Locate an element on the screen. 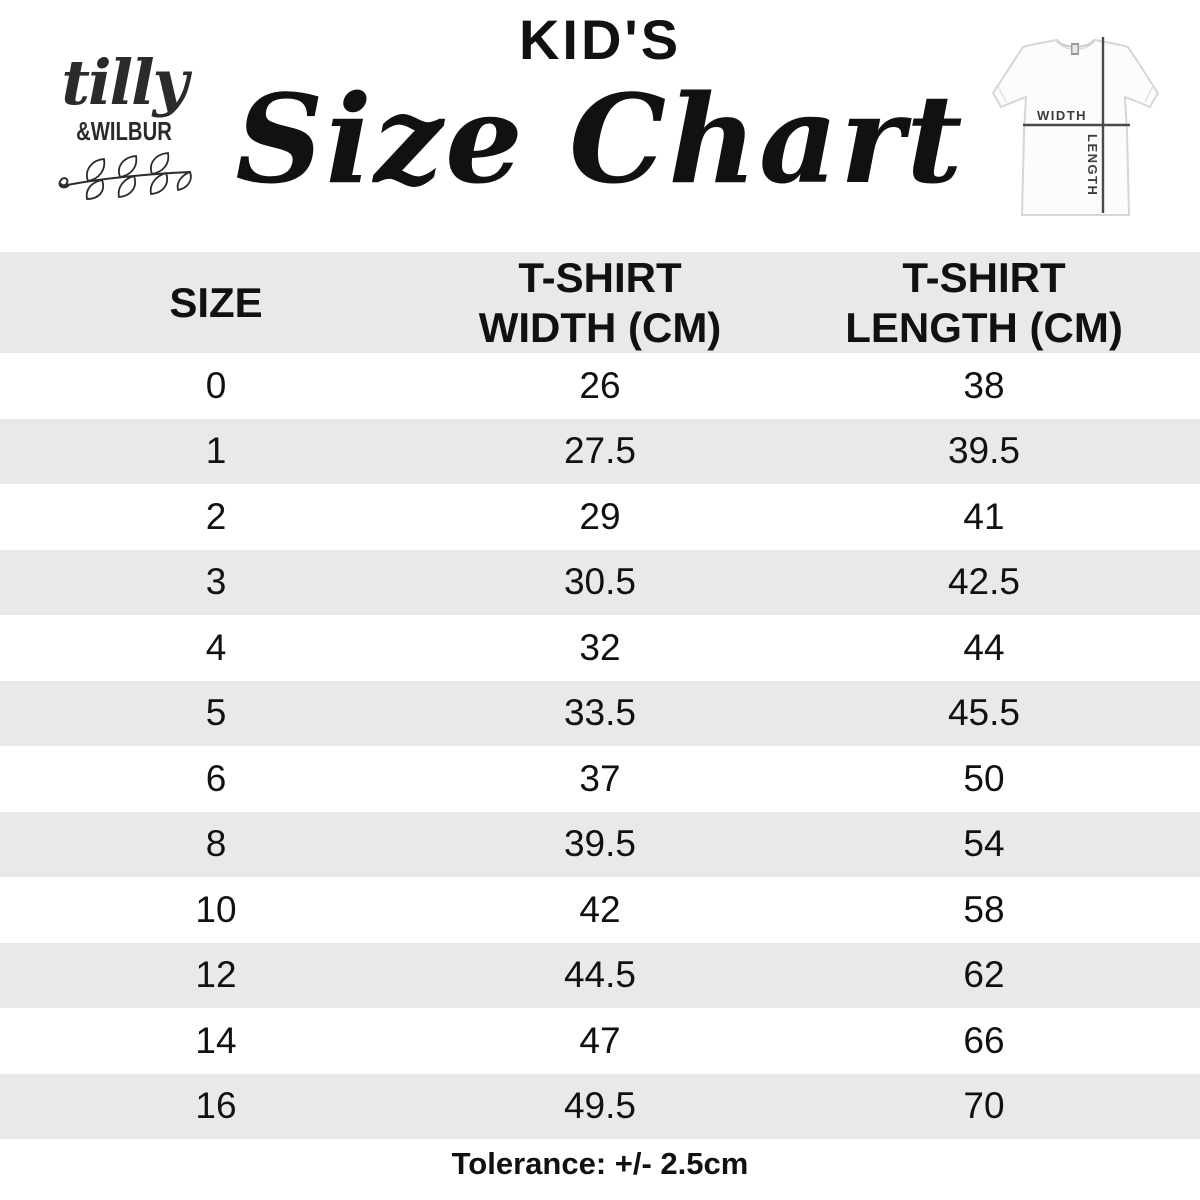 This screenshot has width=1200, height=1200. length-label: LENGTH is located at coordinates (1092, 165).